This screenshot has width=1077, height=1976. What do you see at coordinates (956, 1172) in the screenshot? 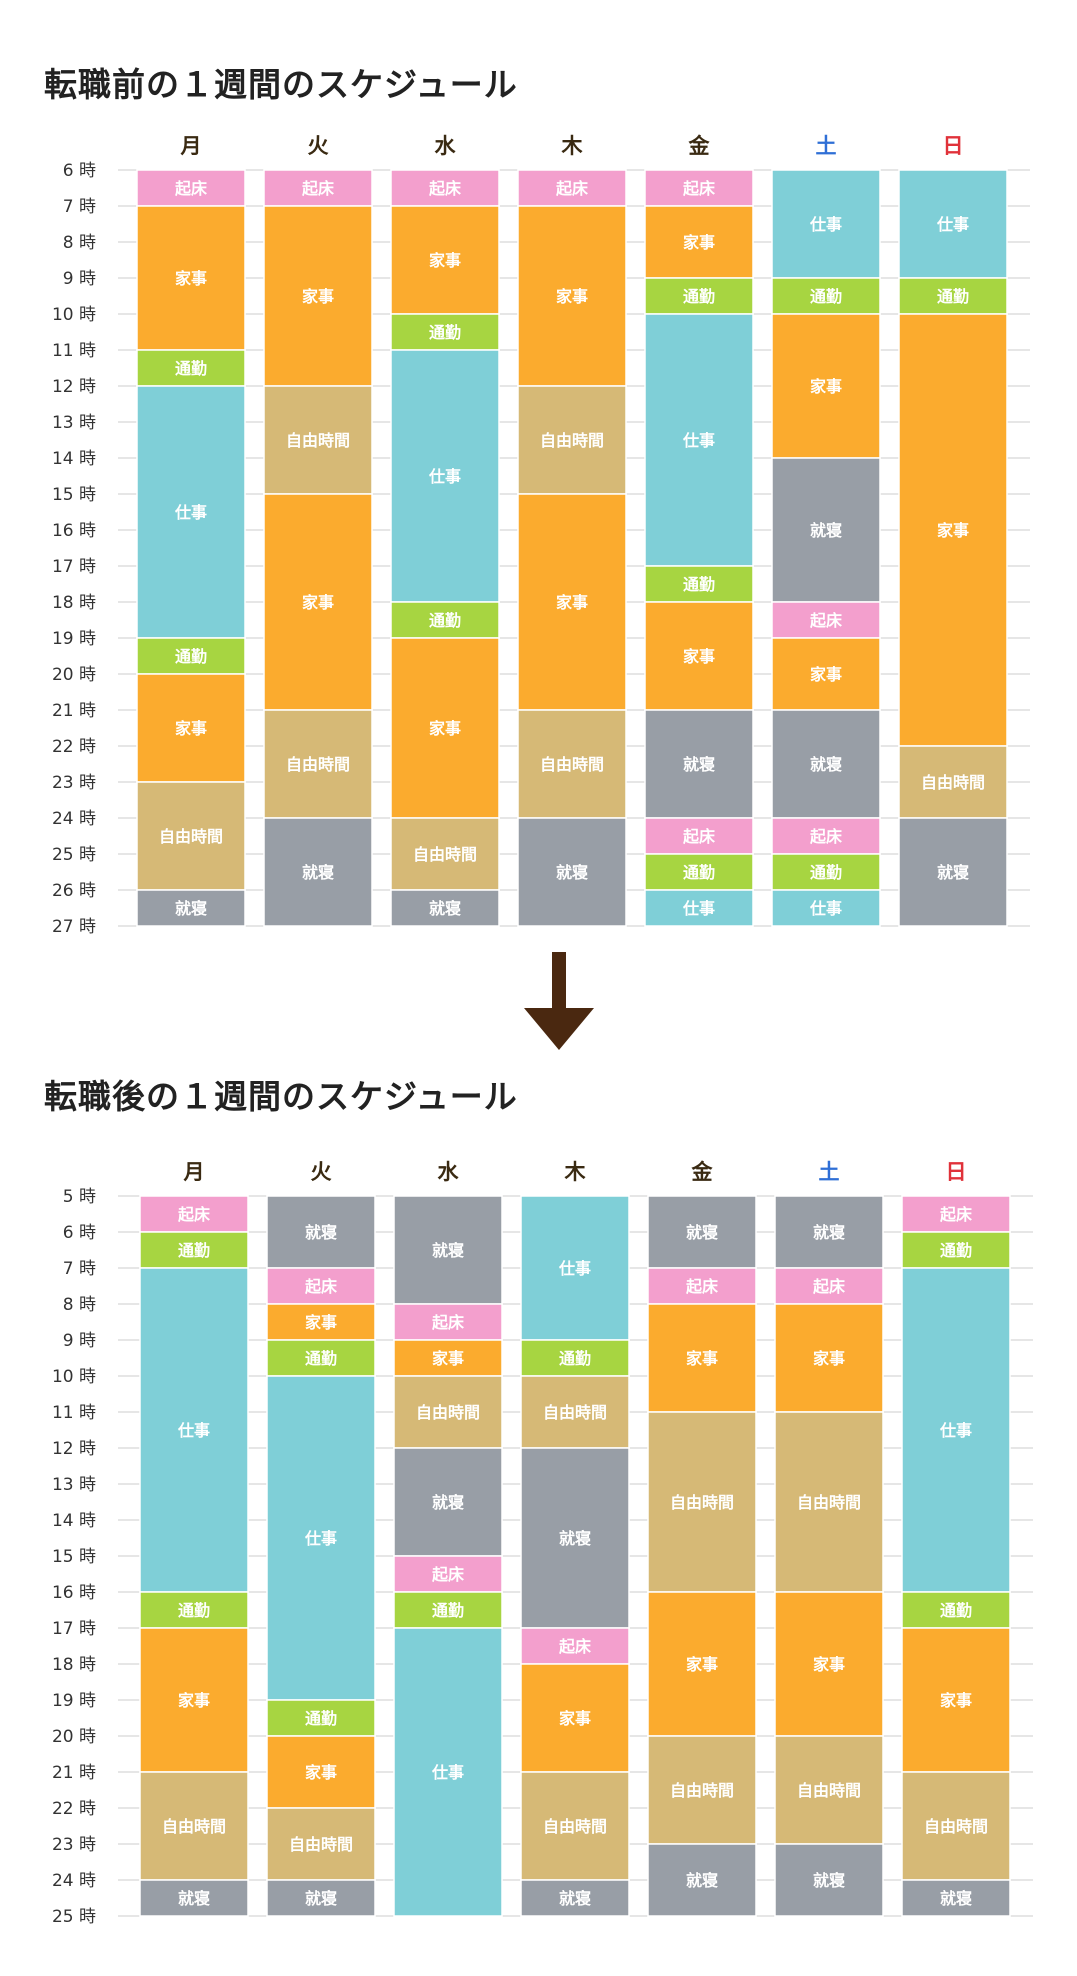
I see `day-header: 日` at bounding box center [956, 1172].